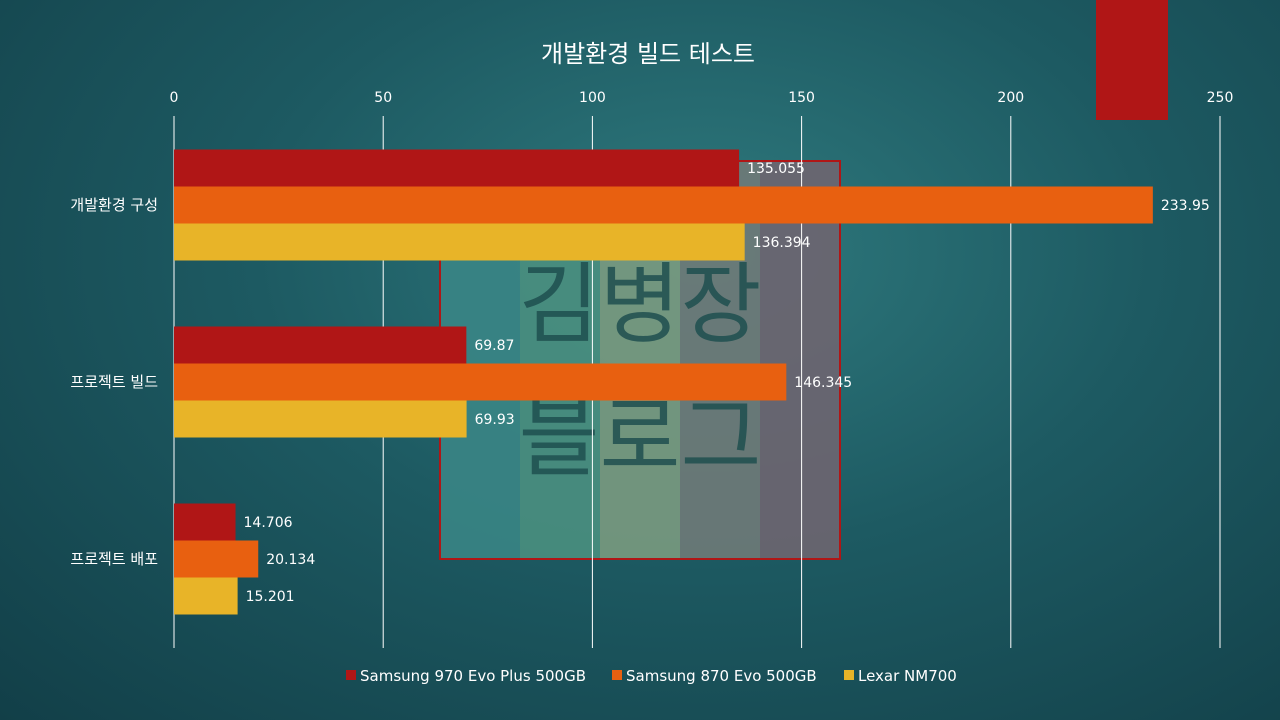 This screenshot has height=720, width=1280. What do you see at coordinates (174, 98) in the screenshot?
I see `x-tick-label: 0` at bounding box center [174, 98].